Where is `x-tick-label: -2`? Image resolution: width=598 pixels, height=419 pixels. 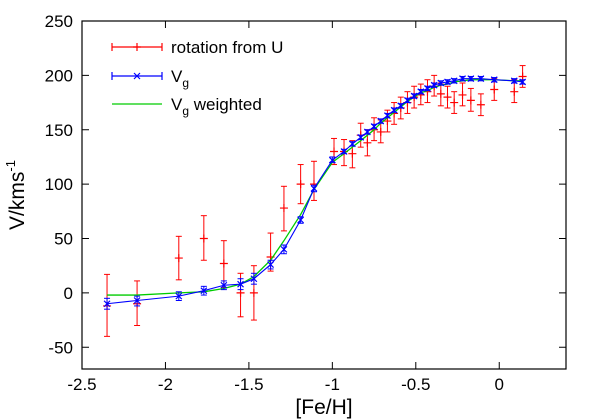 x-tick-label: -2 is located at coordinates (165, 384).